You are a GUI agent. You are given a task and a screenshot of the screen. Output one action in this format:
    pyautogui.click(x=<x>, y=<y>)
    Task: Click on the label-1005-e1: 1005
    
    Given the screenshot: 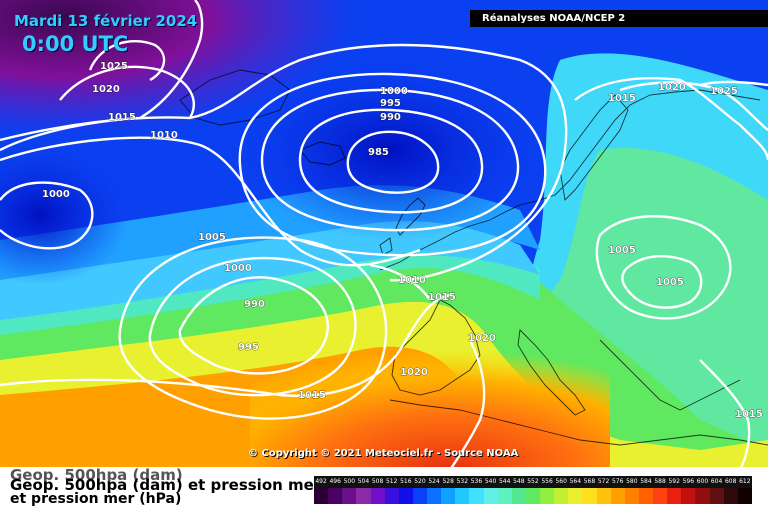 What is the action you would take?
    pyautogui.click(x=622, y=250)
    